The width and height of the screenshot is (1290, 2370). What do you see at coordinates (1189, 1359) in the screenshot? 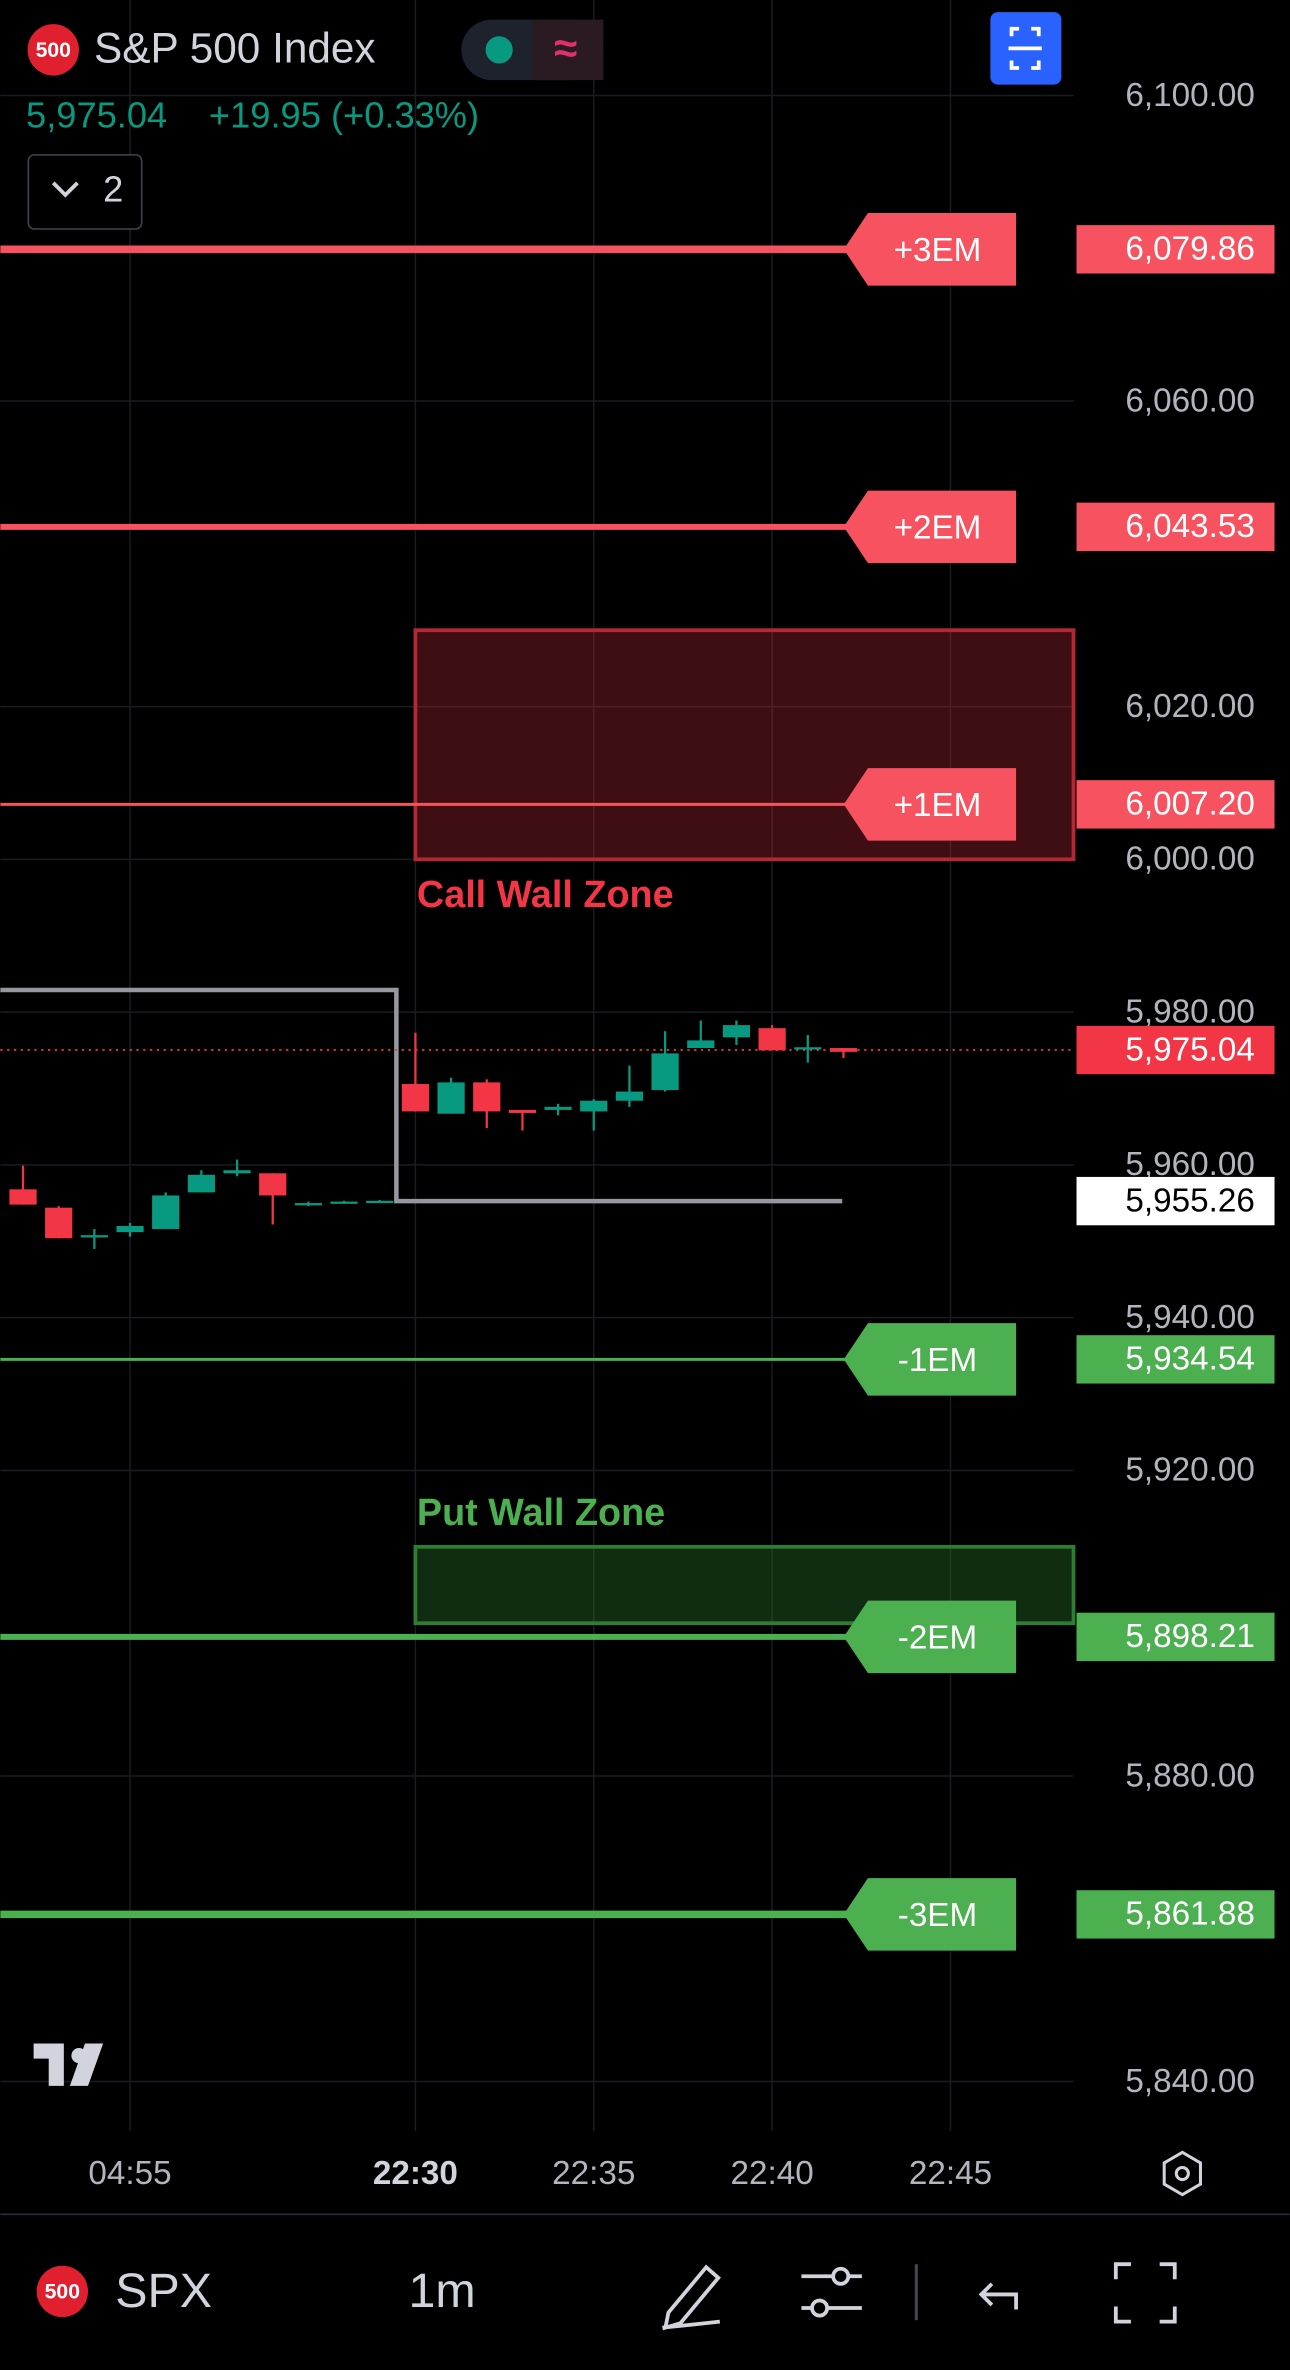
I see `level-axis-label: 5,934.54` at bounding box center [1189, 1359].